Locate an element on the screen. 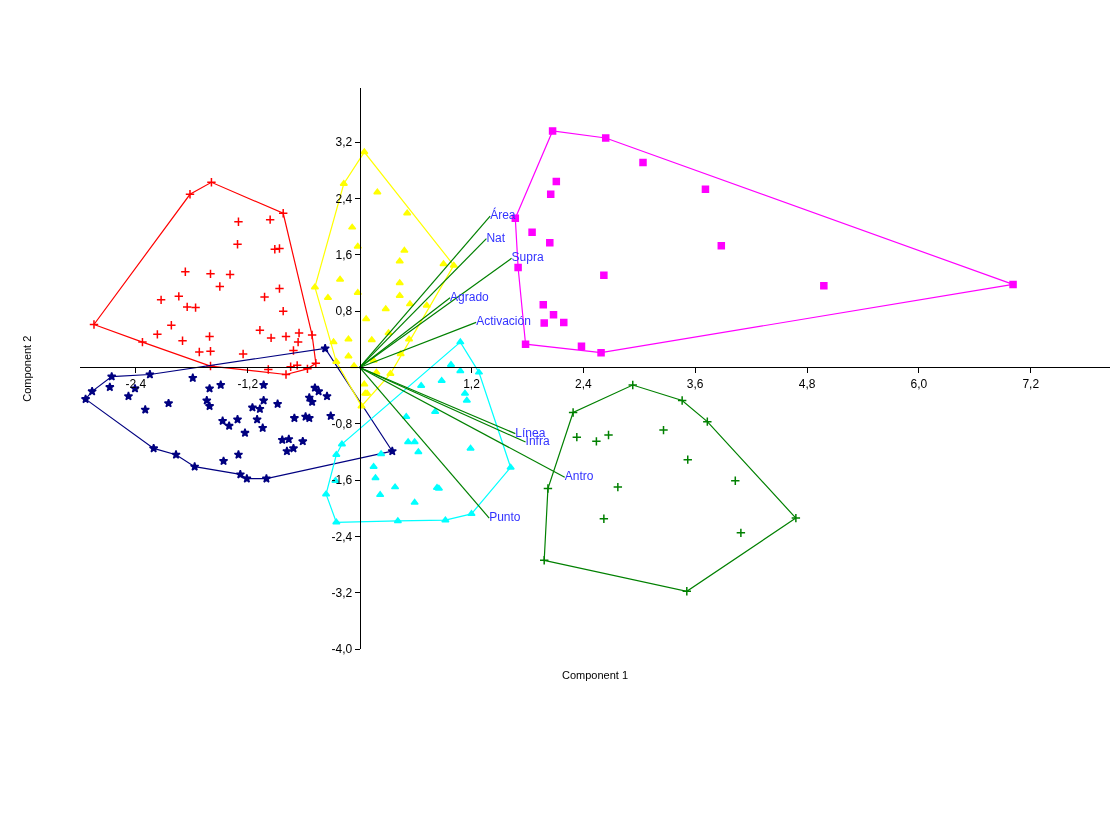 Image resolution: width=1119 pixels, height=827 pixels. series-label: Antro is located at coordinates (579, 476).